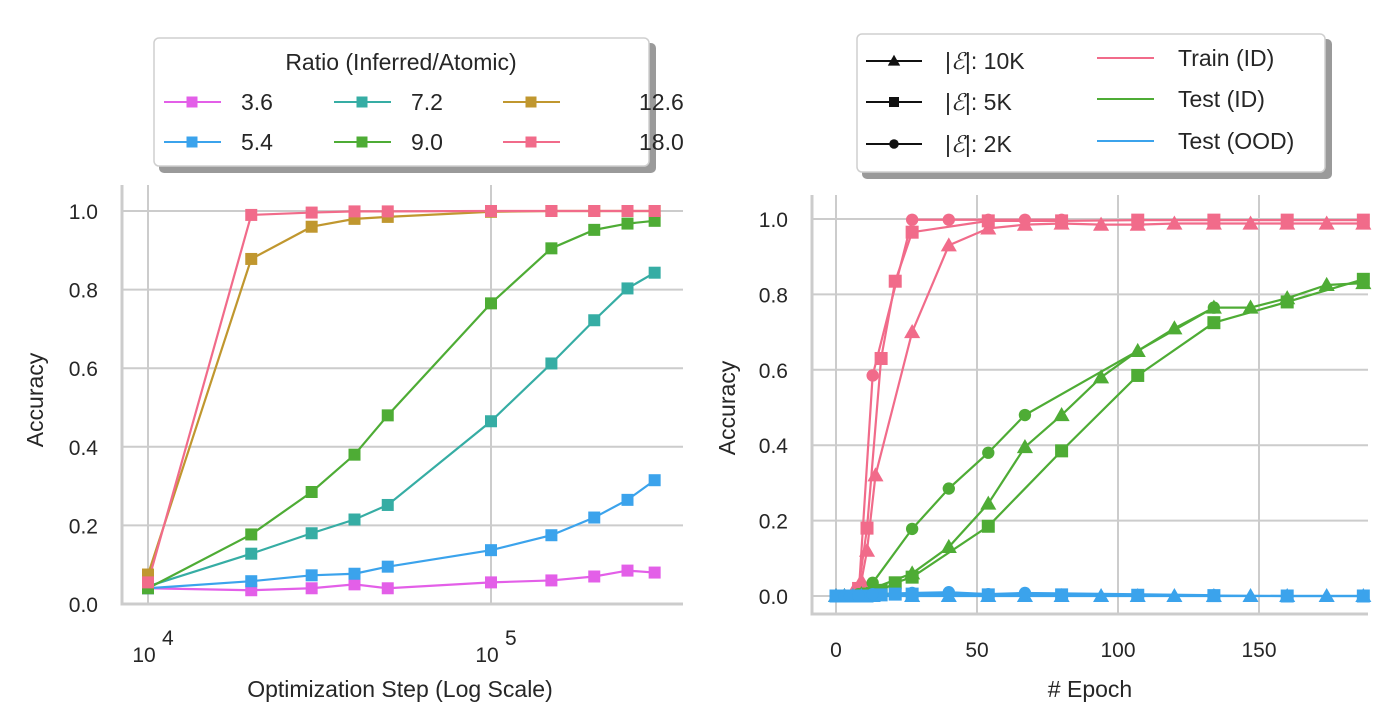 Image resolution: width=1400 pixels, height=716 pixels. I want to click on left-x-tick-labels: 10 4 10 5, so click(324, 647).